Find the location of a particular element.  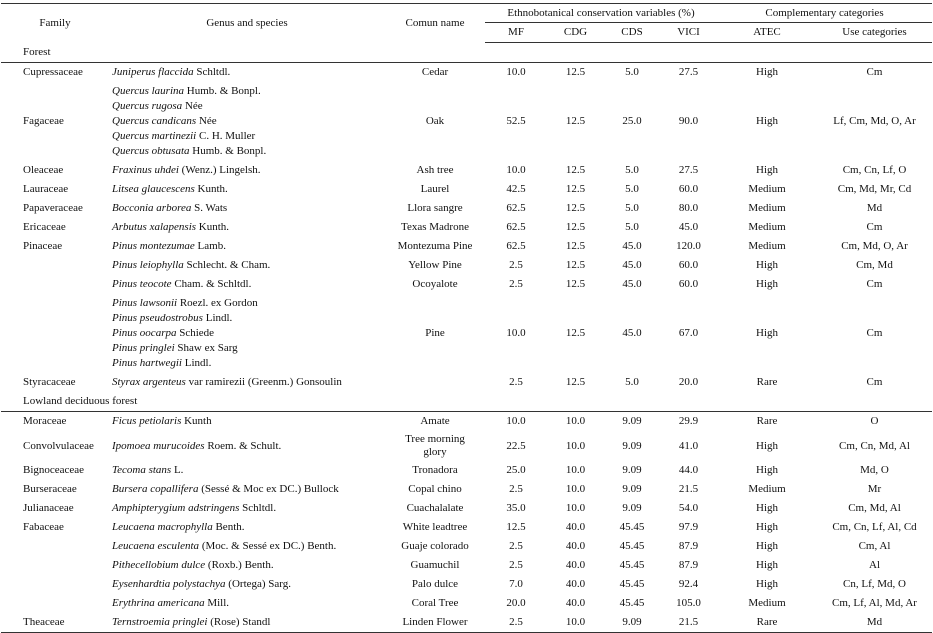

species-name: Amphipterygium adstringens is located at coordinates (176, 508).